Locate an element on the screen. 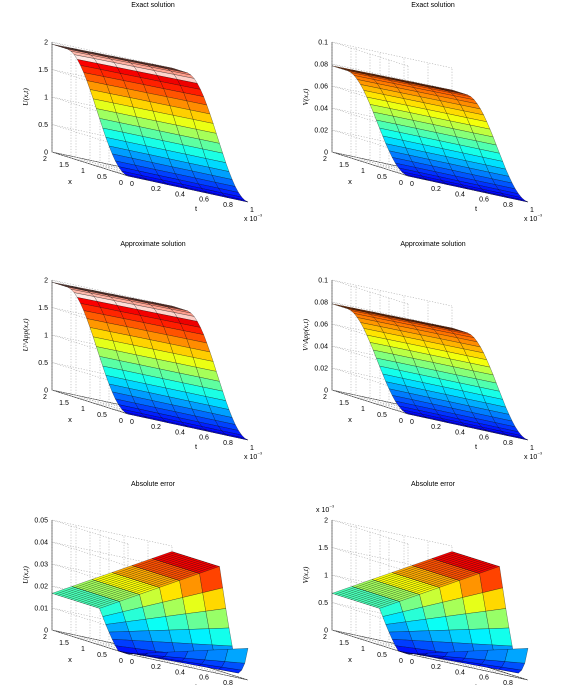 This screenshot has height=690, width=576. z-tick-label: 0.03 is located at coordinates (41, 565).